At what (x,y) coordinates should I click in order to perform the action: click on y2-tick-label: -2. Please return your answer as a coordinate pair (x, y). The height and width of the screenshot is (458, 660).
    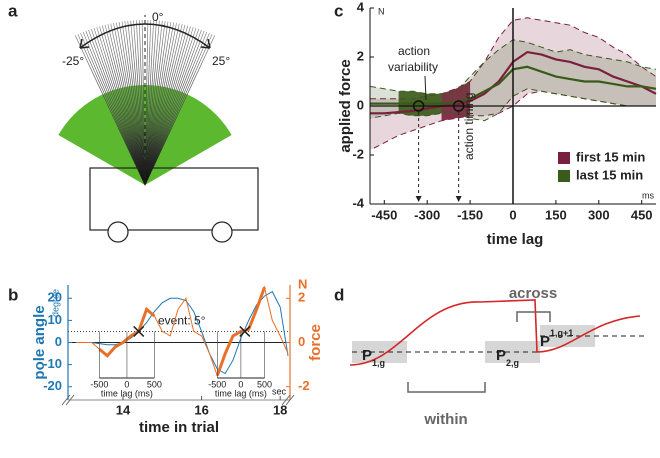
    Looking at the image, I should click on (304, 385).